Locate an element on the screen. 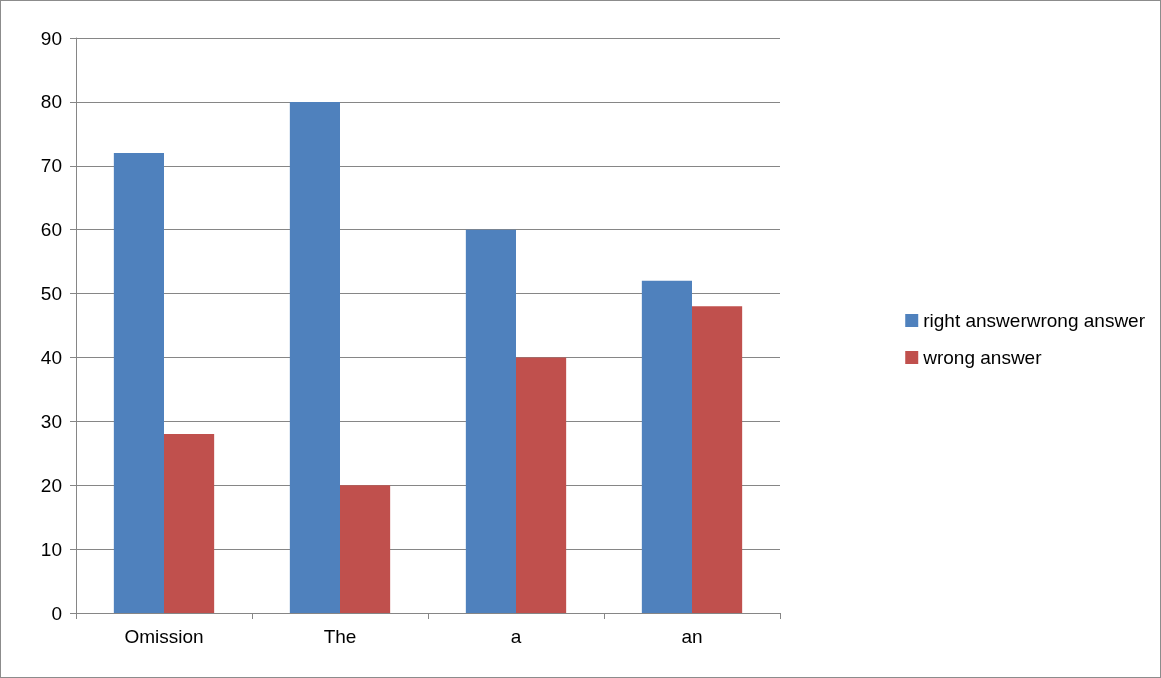 The image size is (1161, 678). y-tick-label: 20 is located at coordinates (51, 485).